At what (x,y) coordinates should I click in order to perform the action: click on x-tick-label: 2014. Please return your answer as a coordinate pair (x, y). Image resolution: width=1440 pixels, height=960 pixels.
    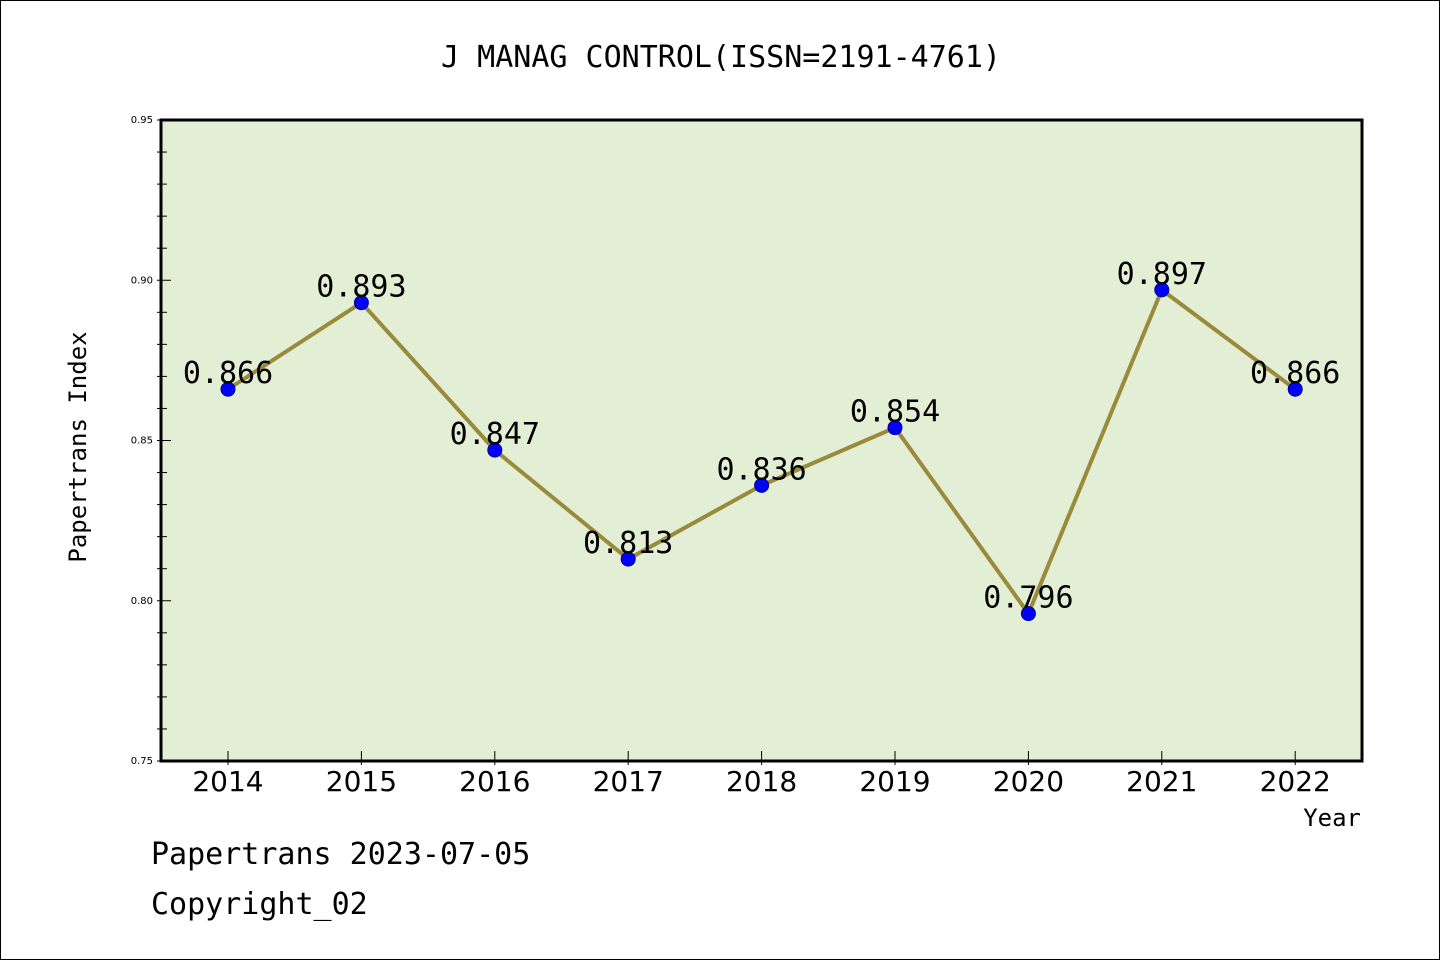
    Looking at the image, I should click on (227, 781).